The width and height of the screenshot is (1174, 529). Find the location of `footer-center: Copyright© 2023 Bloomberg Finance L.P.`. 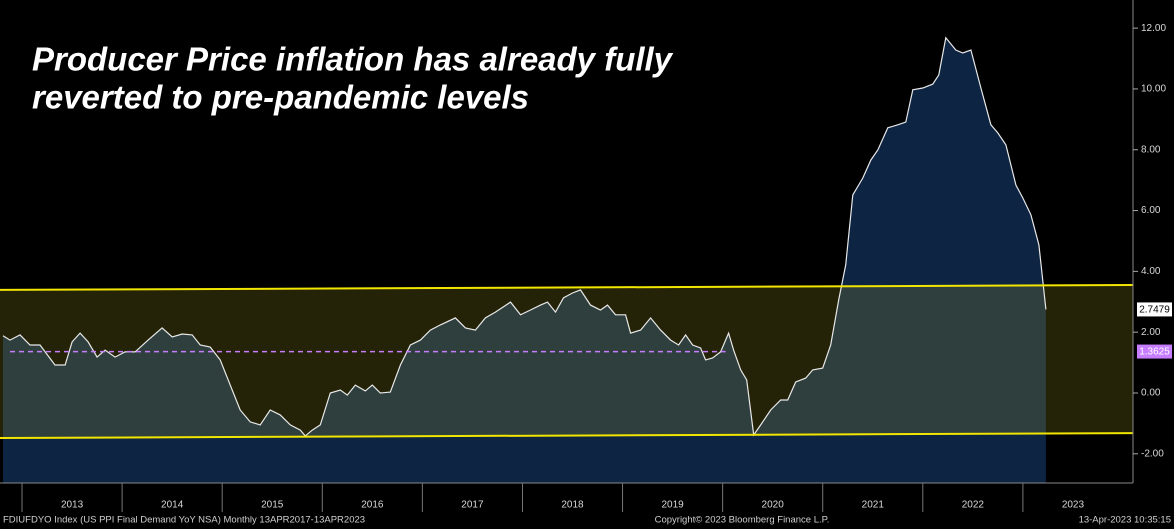

footer-center: Copyright© 2023 Bloomberg Finance L.P. is located at coordinates (742, 520).